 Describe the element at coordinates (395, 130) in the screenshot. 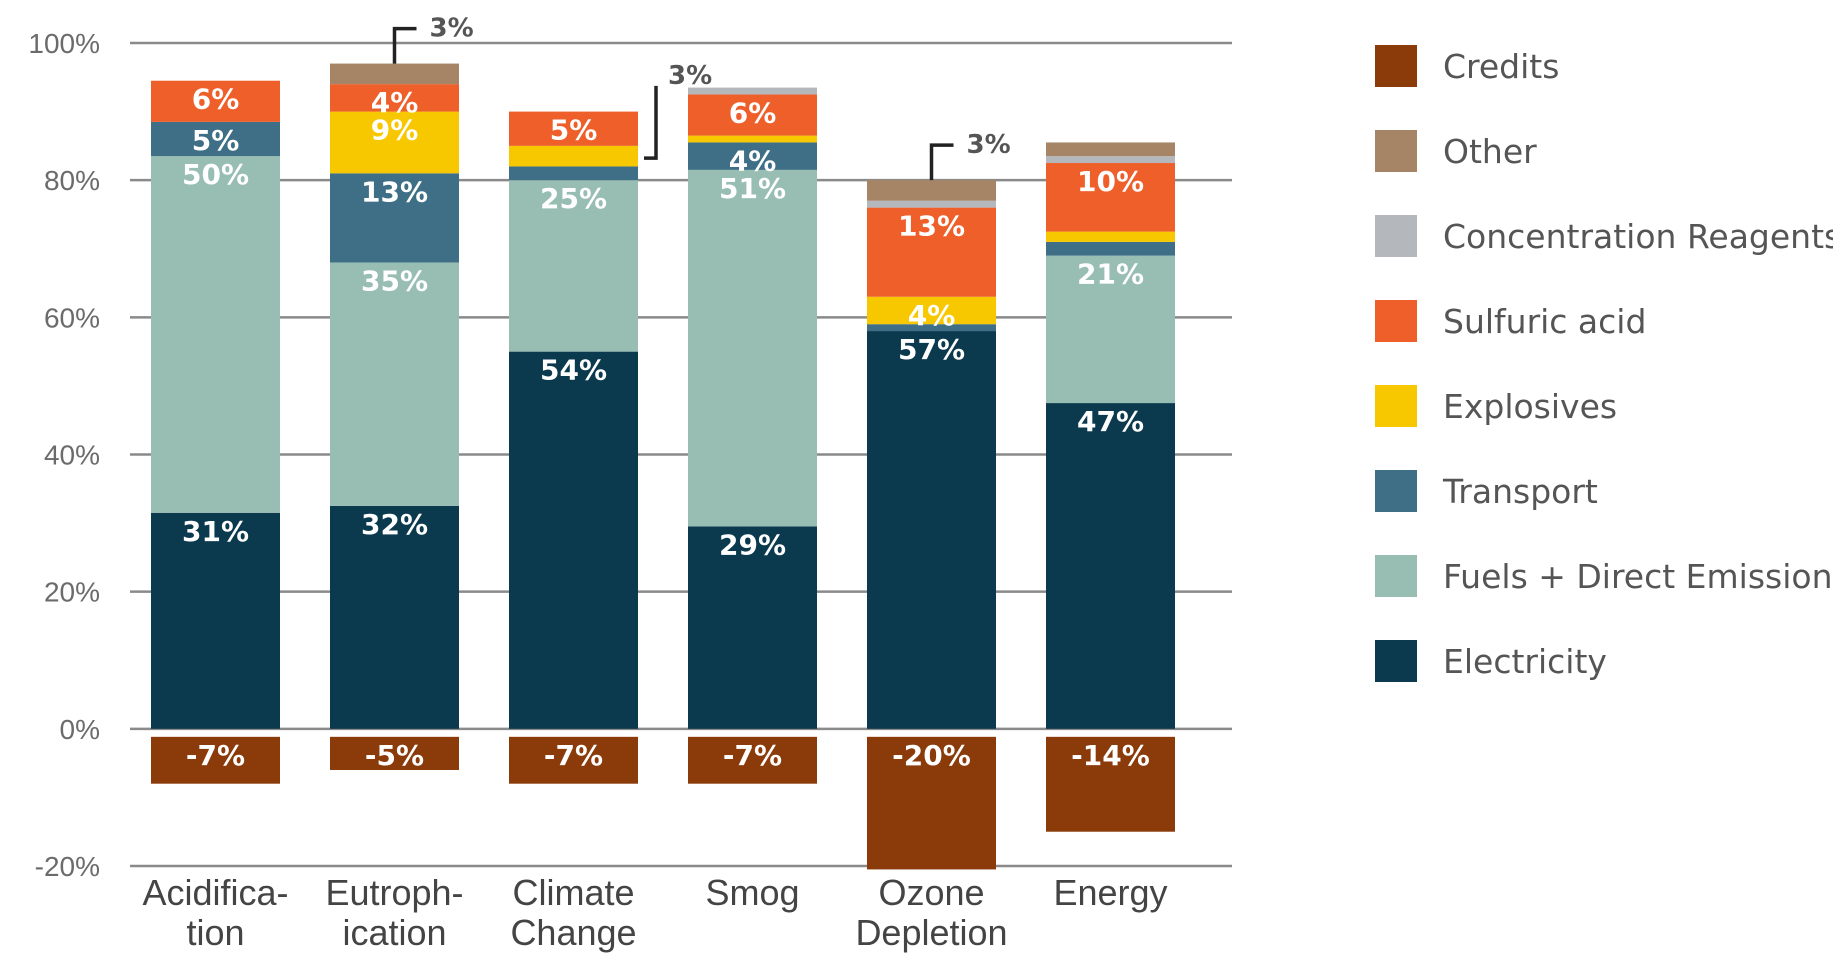

I see `data-label: 9%` at that location.